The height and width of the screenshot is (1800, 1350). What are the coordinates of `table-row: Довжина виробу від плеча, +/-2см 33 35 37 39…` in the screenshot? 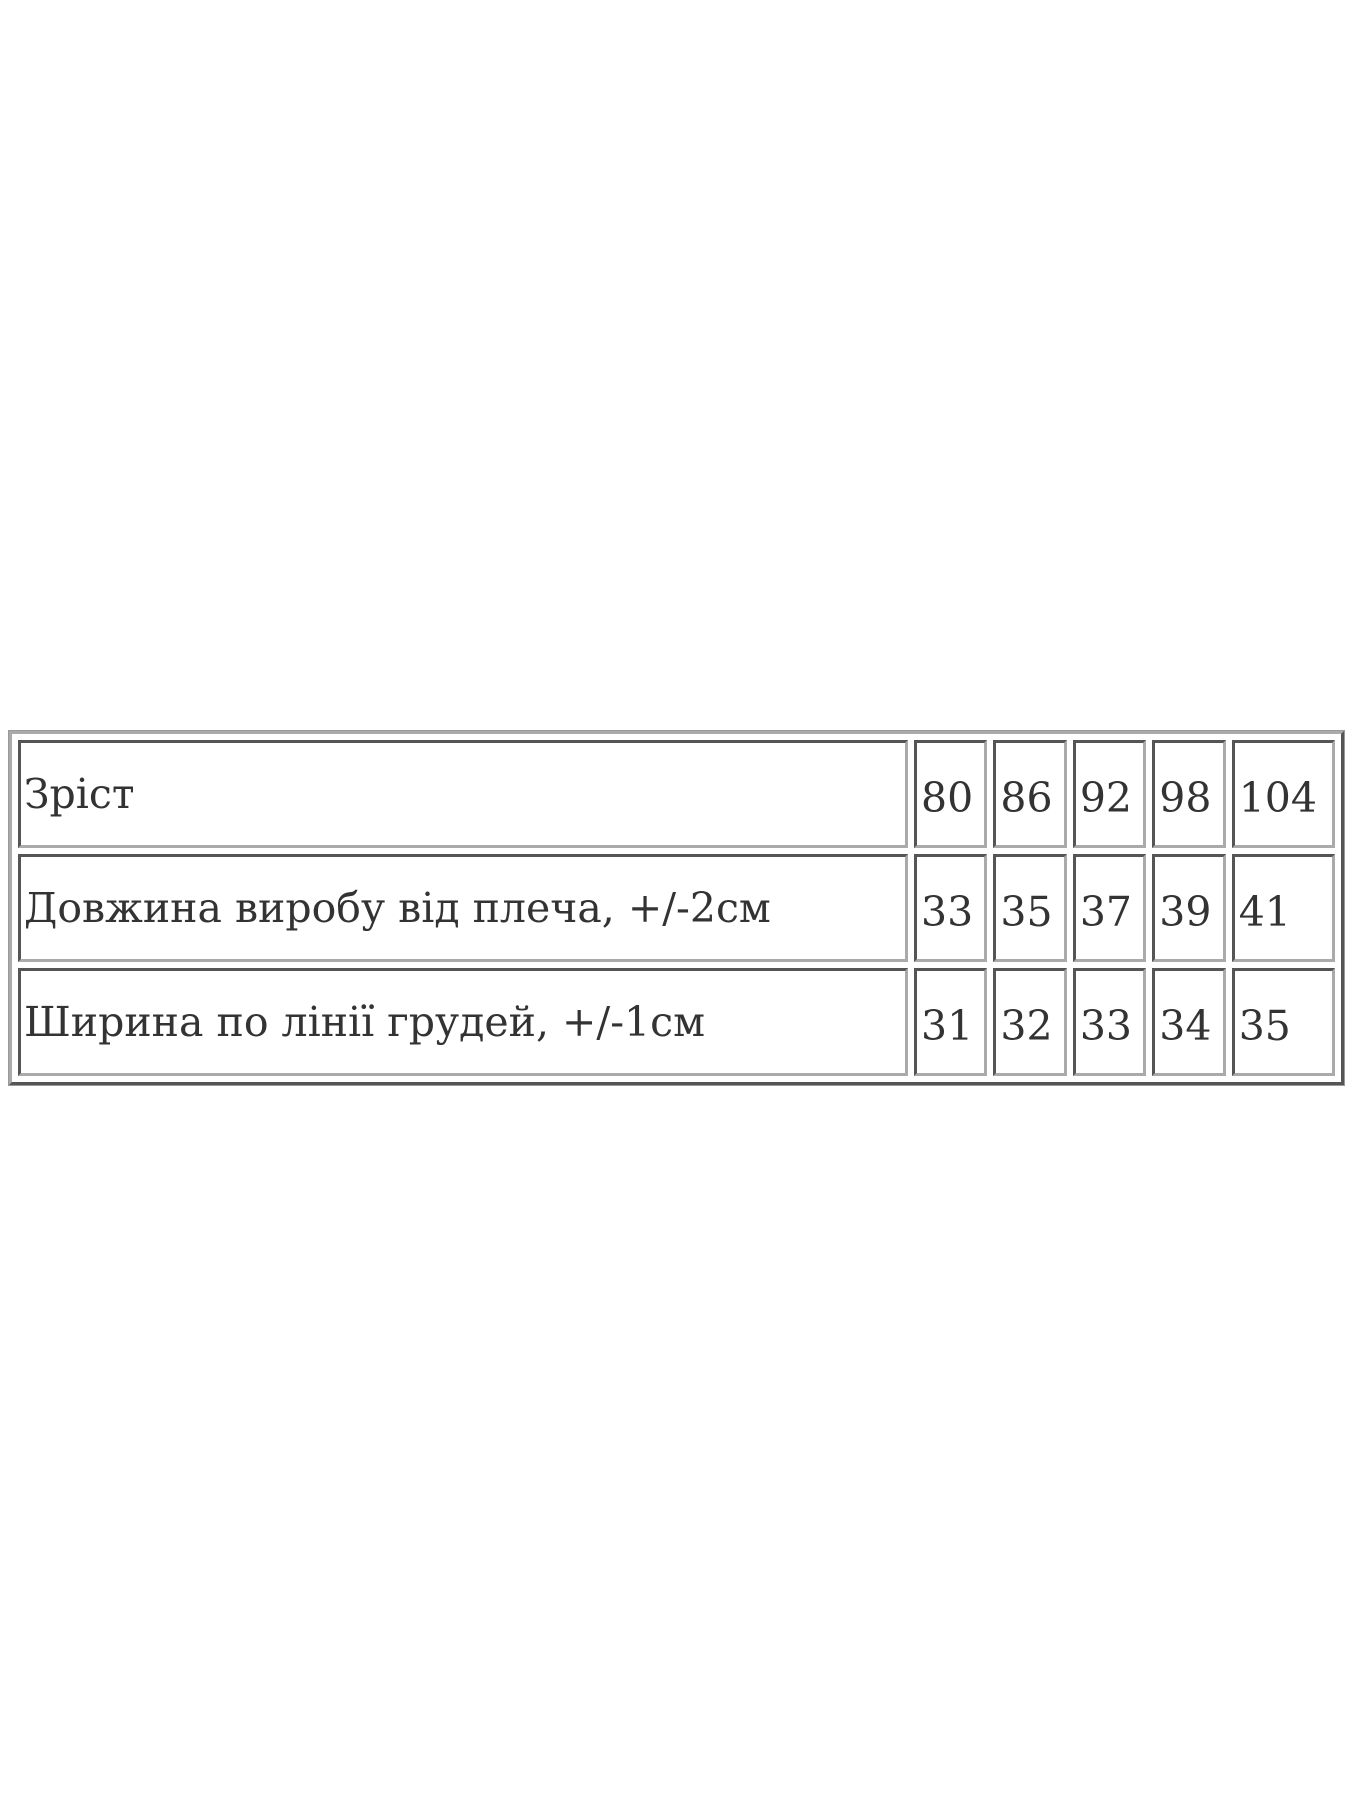 It's located at (676, 908).